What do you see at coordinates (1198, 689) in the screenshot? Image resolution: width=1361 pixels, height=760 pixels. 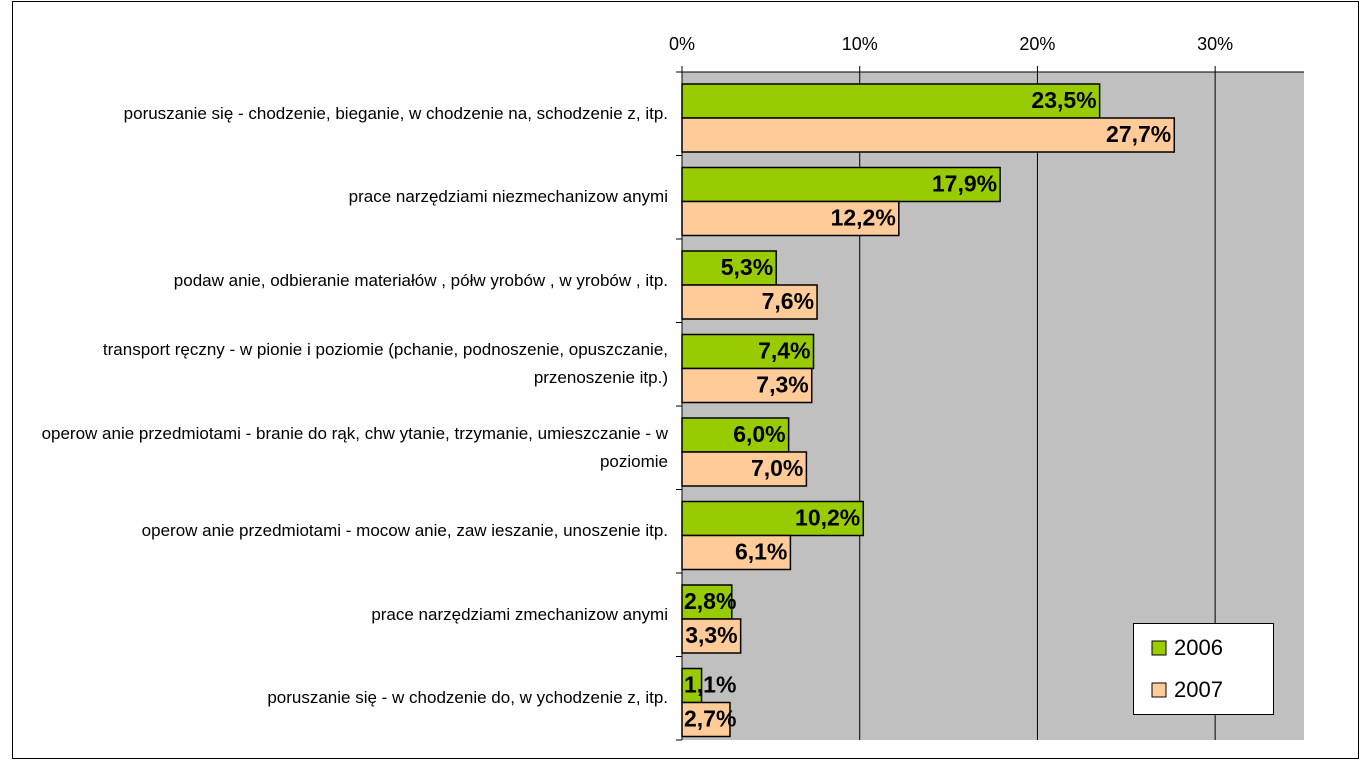 I see `legend-label: 2007` at bounding box center [1198, 689].